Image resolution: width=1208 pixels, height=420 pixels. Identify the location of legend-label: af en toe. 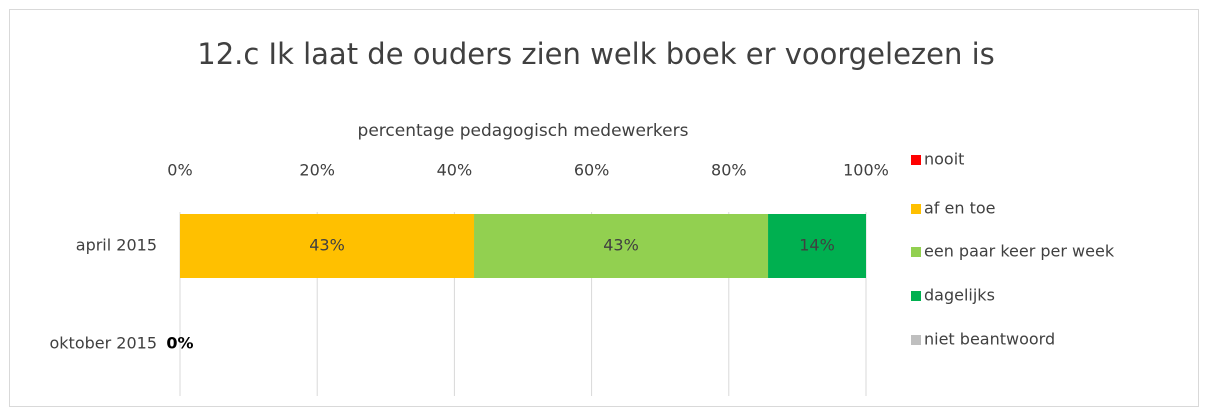
(960, 208).